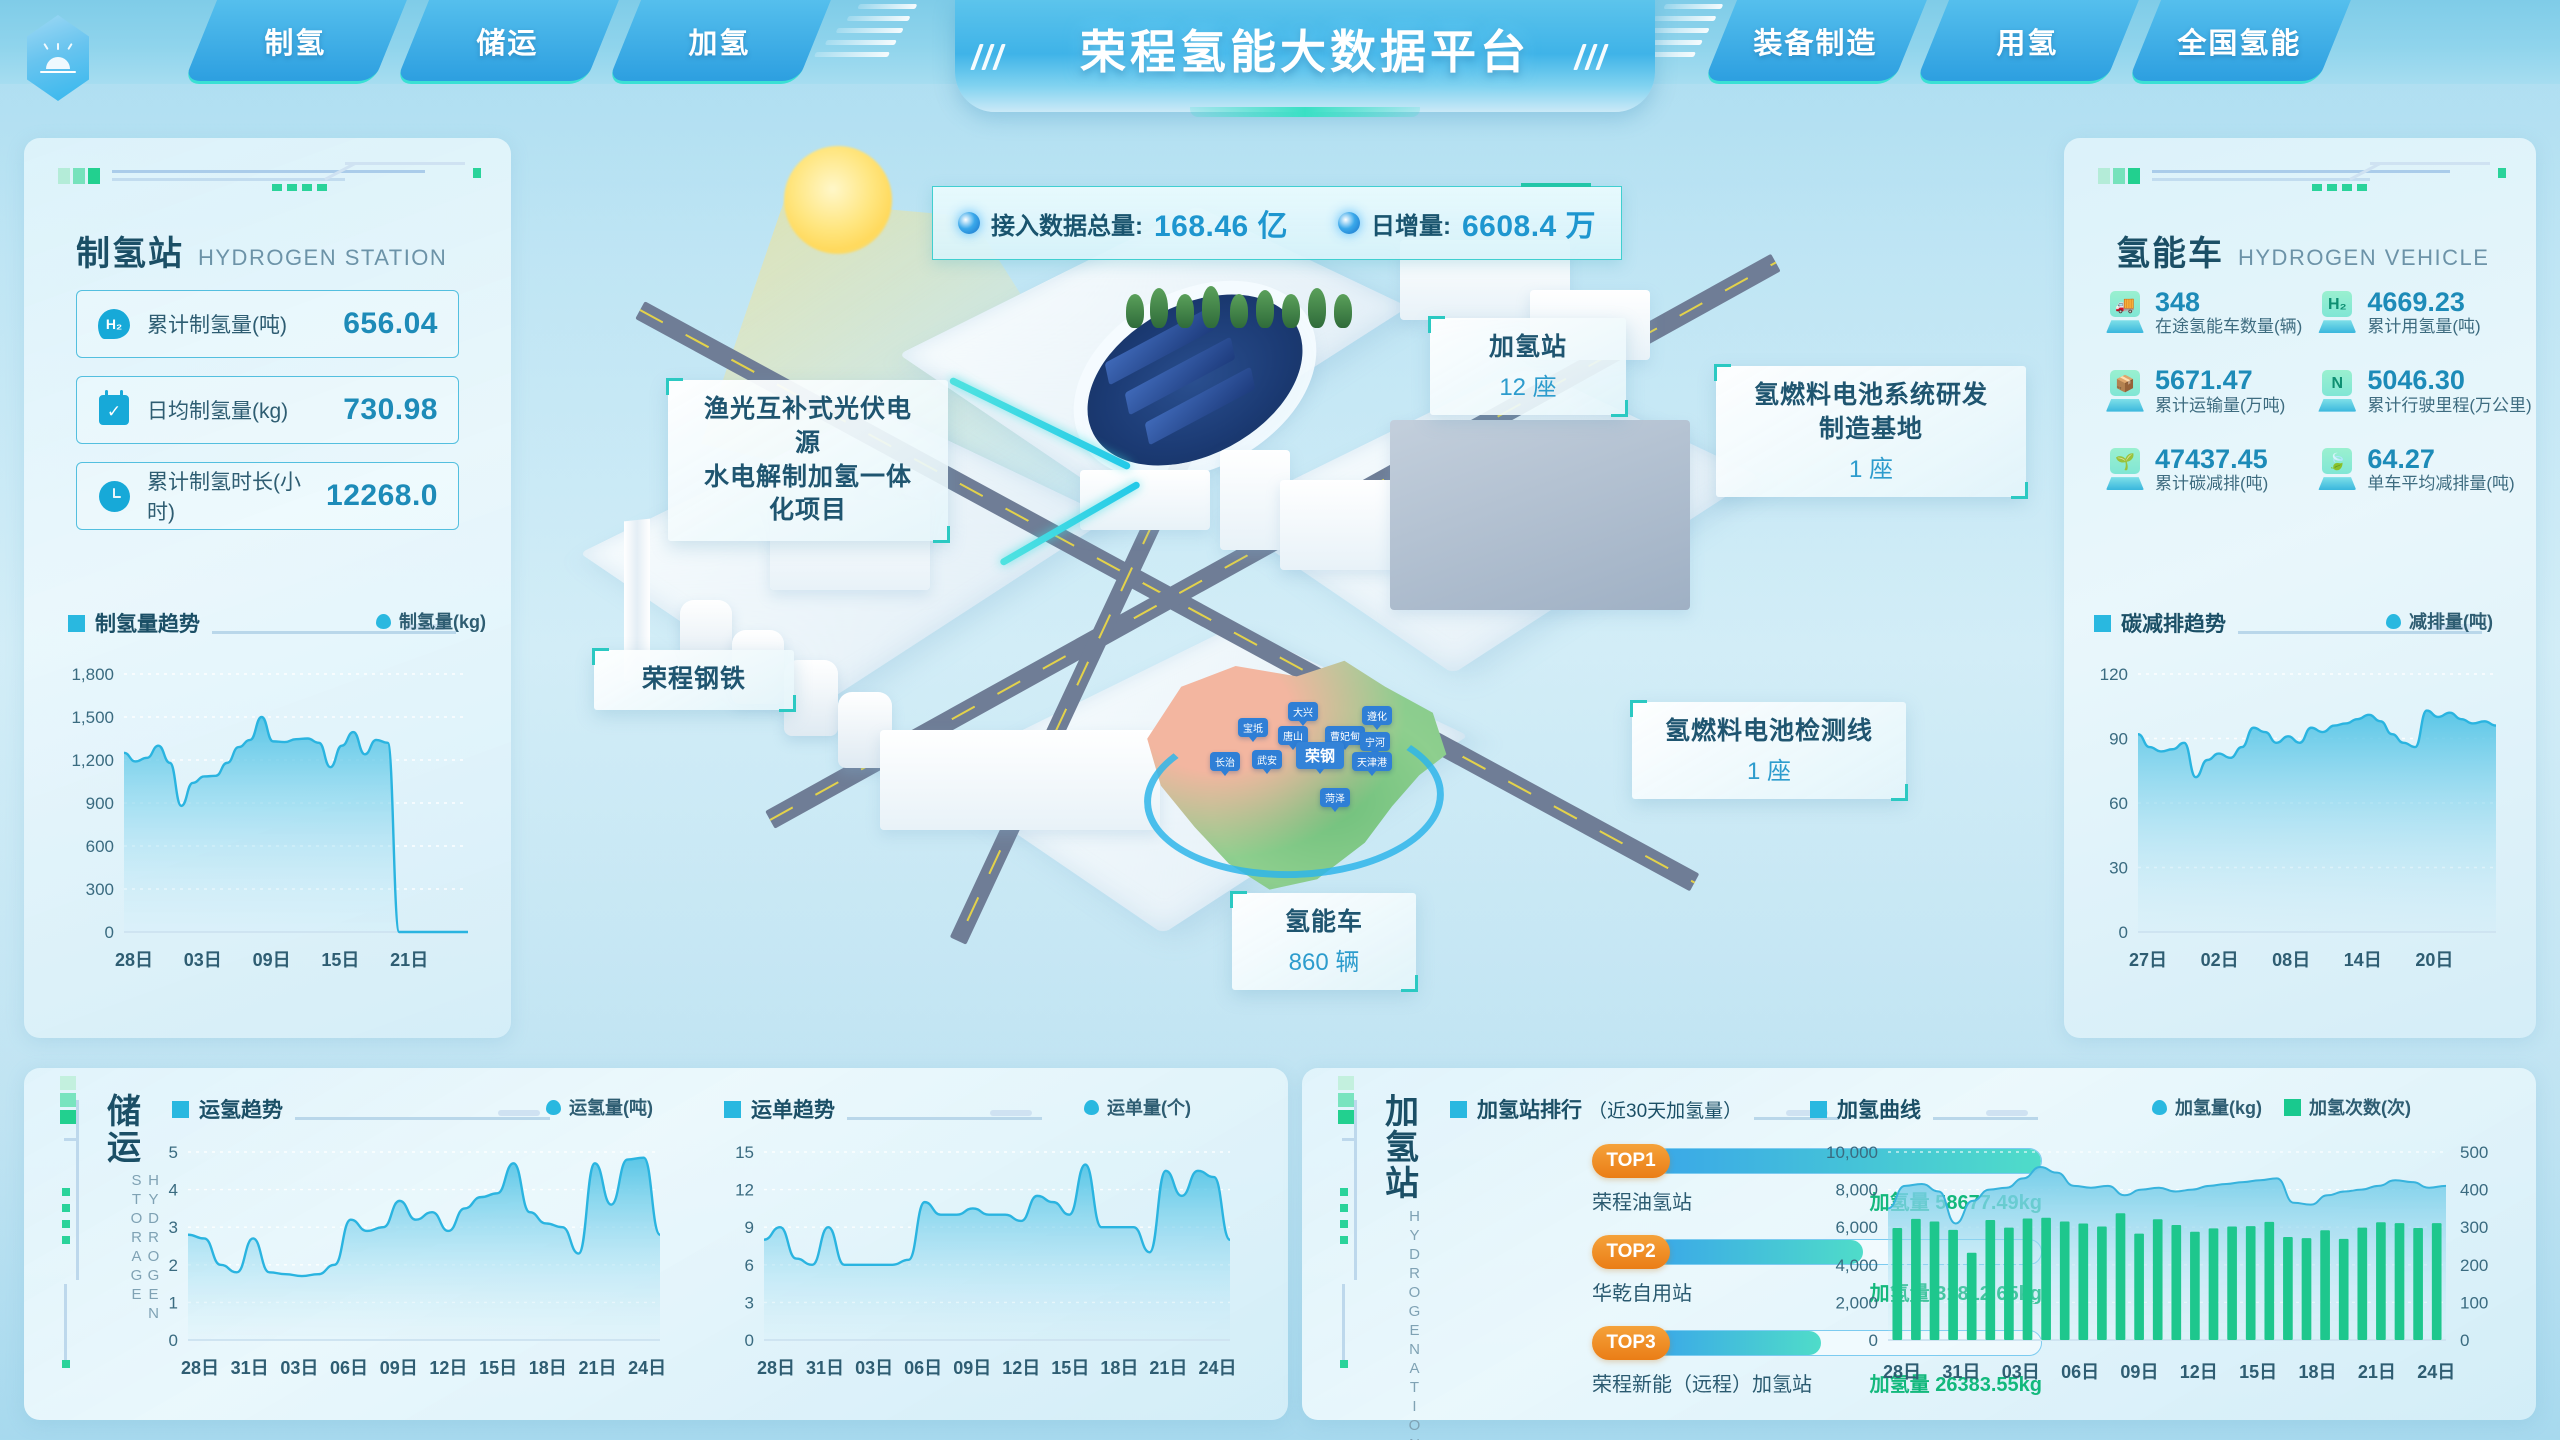  I want to click on svg-text: 300, so click(100, 889).